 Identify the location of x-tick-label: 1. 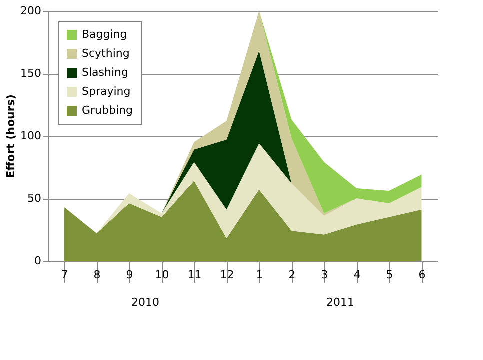
(260, 275).